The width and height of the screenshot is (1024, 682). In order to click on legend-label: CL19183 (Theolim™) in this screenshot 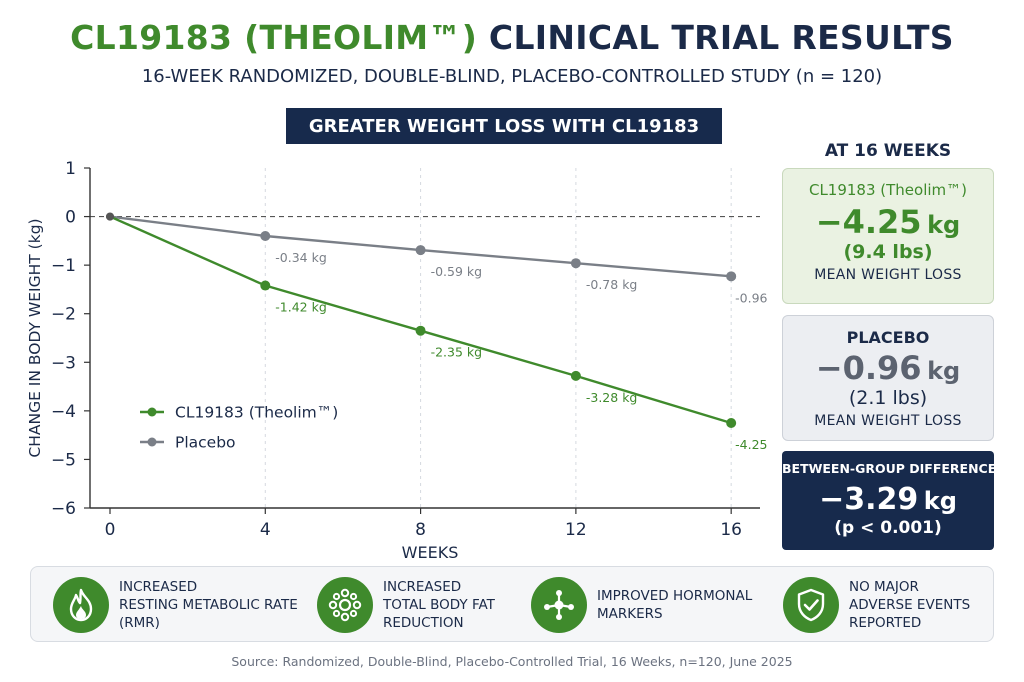, I will do `click(256, 413)`.